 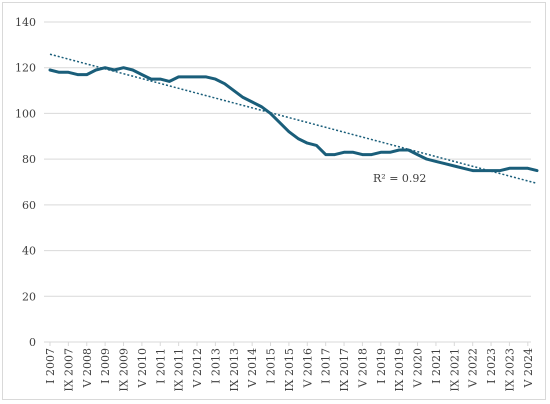 I want to click on x-tick-label: I 2015, so click(x=271, y=366).